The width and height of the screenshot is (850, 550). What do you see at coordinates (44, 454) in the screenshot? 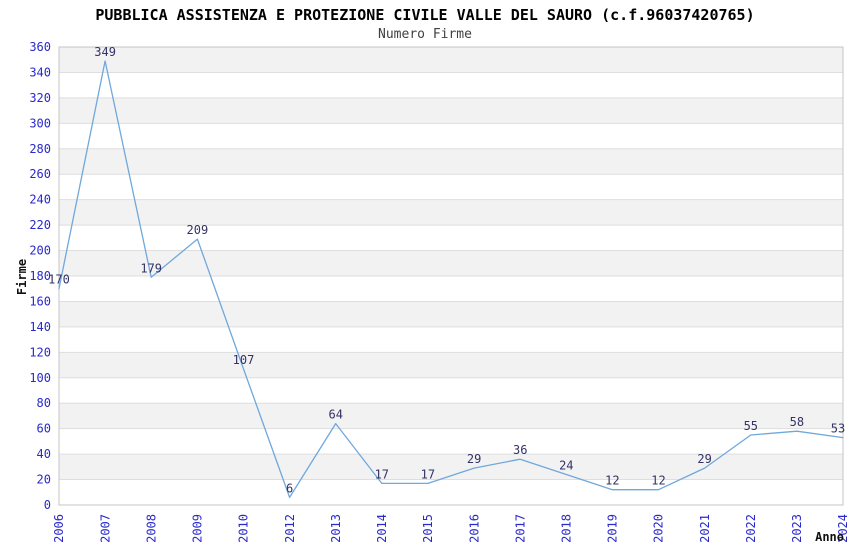
I see `y-tick-label: 40` at bounding box center [44, 454].